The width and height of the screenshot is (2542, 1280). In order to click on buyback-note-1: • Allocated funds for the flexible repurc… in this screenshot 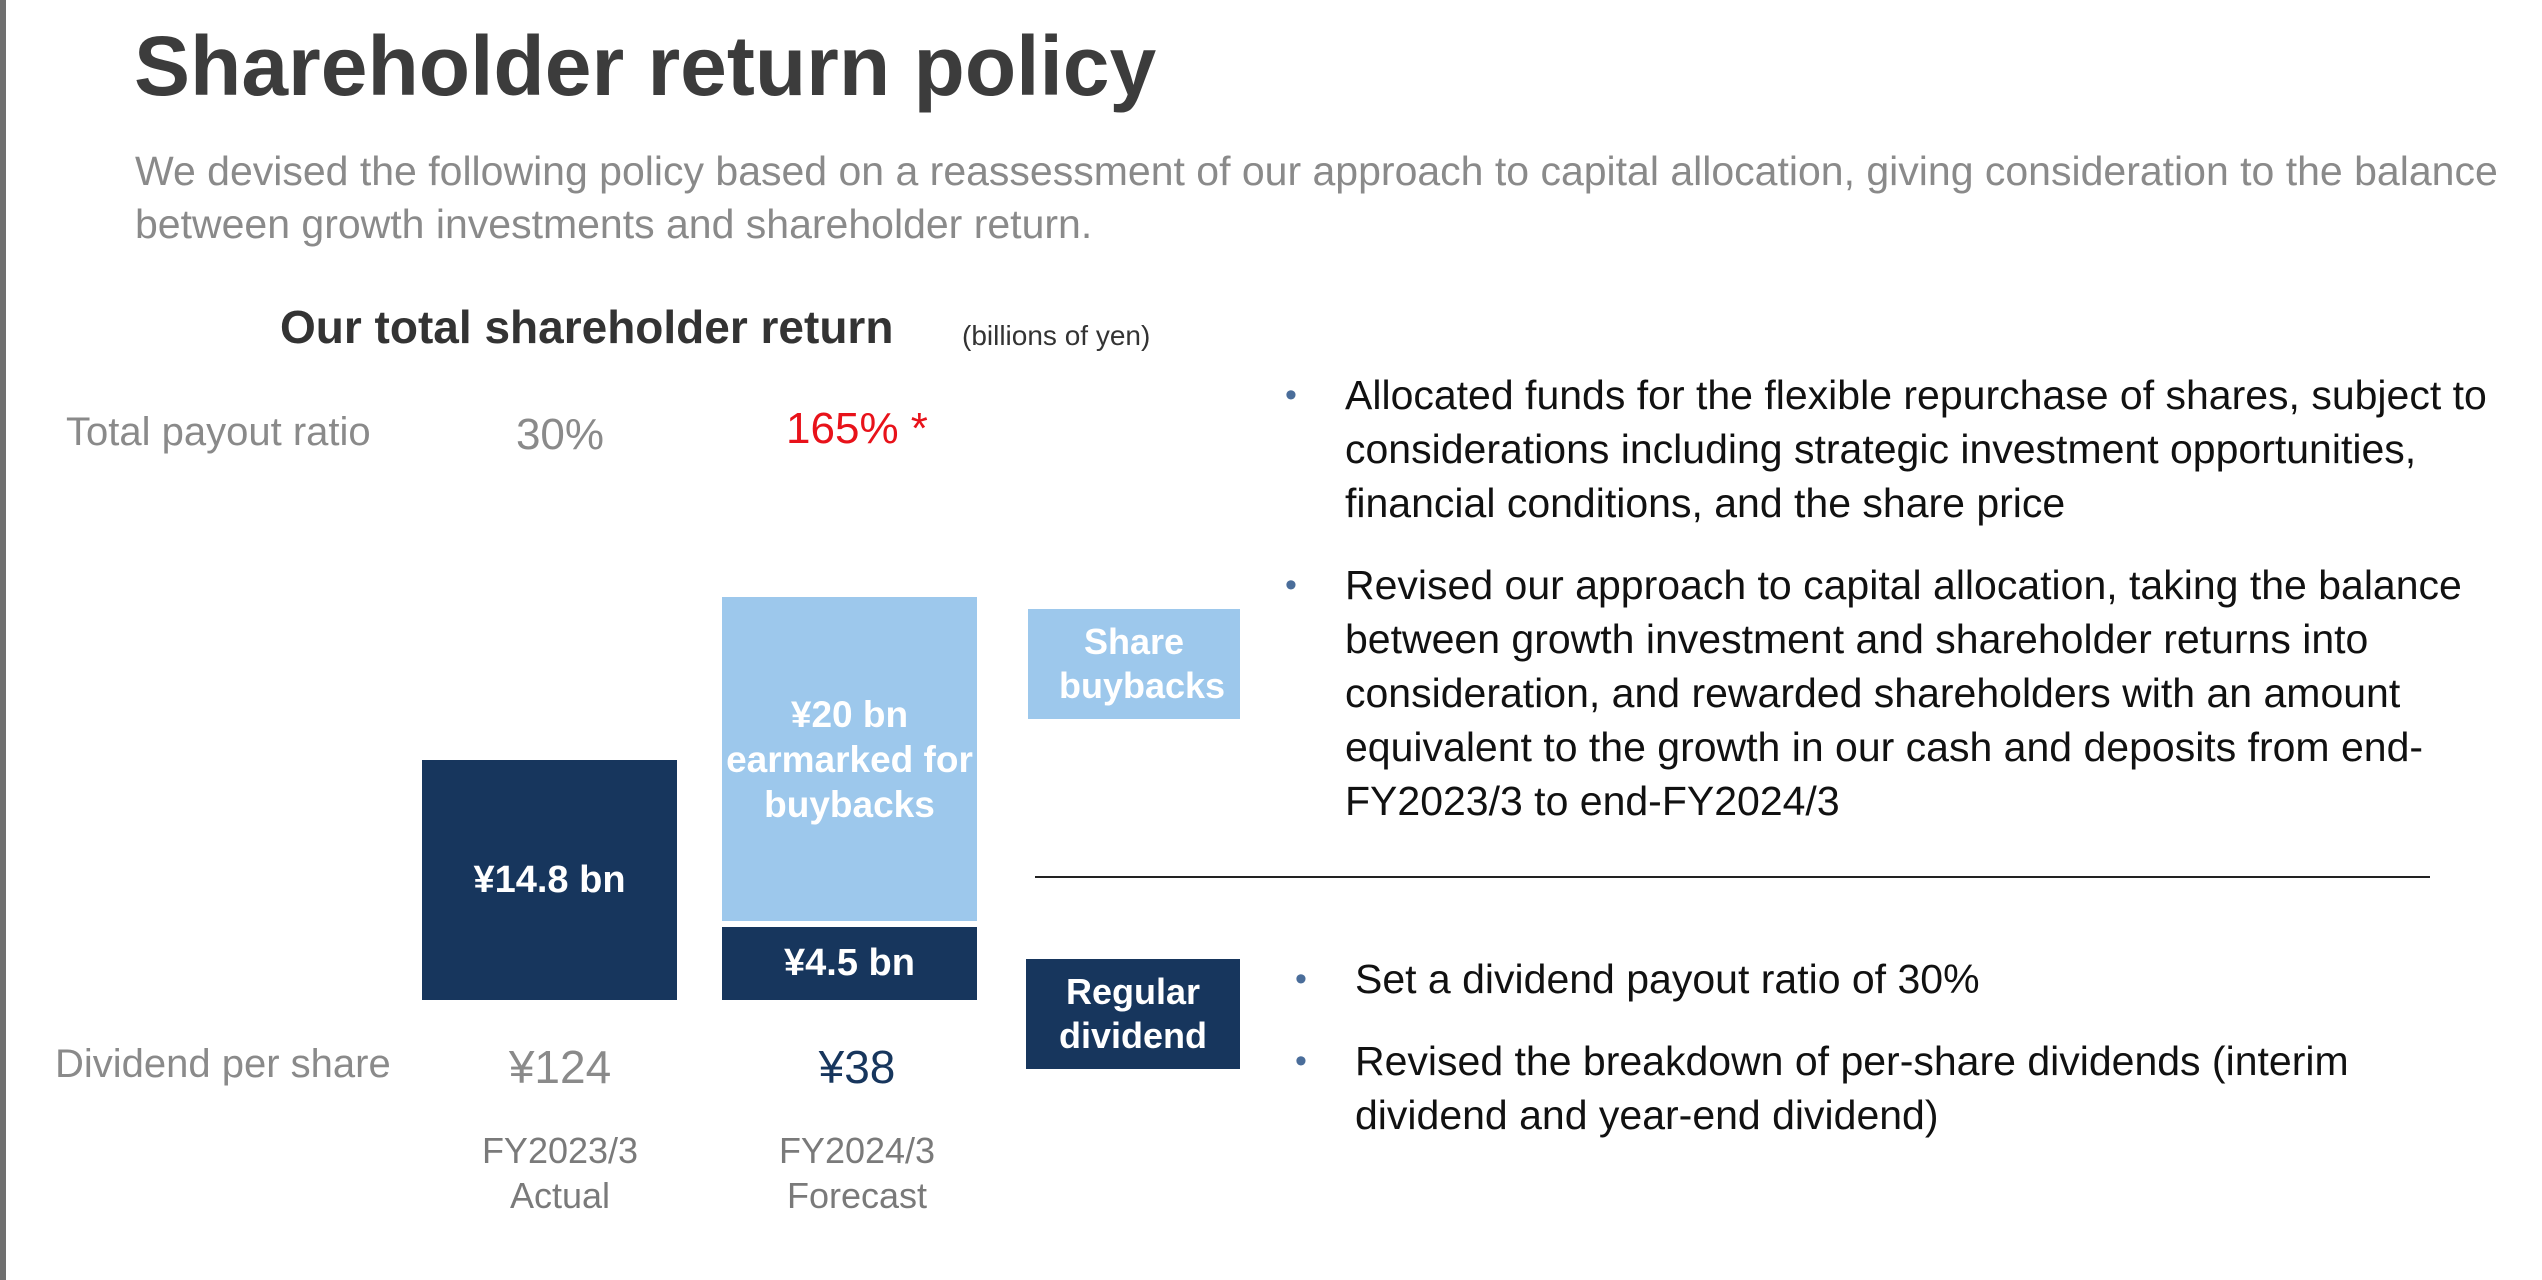, I will do `click(1900, 449)`.